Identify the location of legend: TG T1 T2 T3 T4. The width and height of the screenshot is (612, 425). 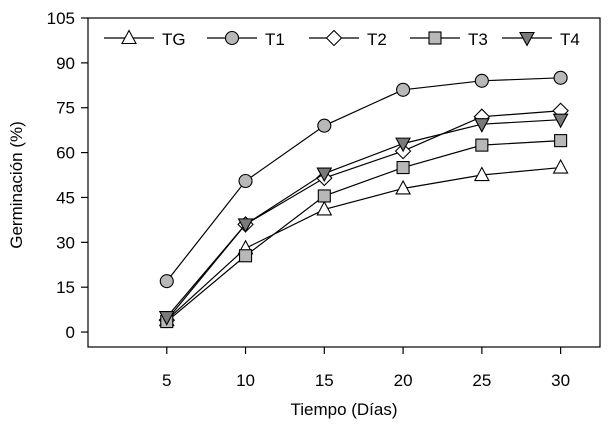
(342, 39).